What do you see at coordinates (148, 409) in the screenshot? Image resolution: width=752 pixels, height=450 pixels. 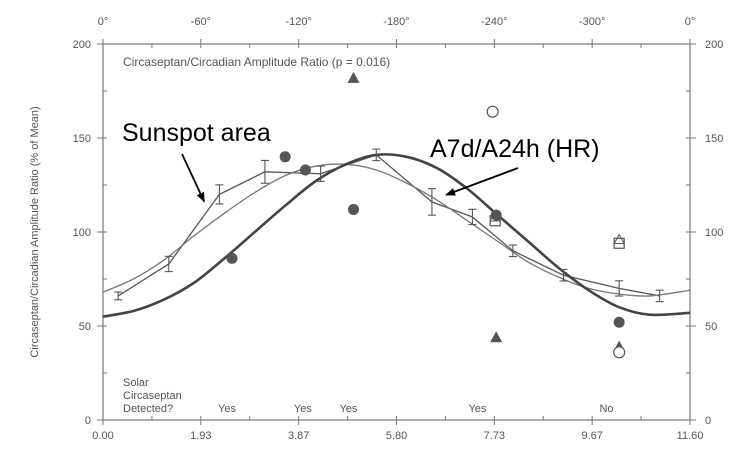 I see `solar-label-line: Detected?` at bounding box center [148, 409].